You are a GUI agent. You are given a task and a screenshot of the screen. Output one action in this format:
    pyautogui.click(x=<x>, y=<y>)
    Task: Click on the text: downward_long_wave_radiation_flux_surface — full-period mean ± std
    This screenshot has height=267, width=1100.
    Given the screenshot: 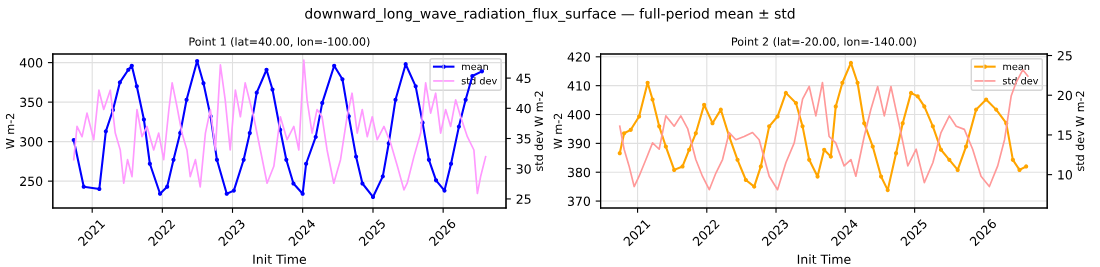 What is the action you would take?
    pyautogui.click(x=550, y=15)
    